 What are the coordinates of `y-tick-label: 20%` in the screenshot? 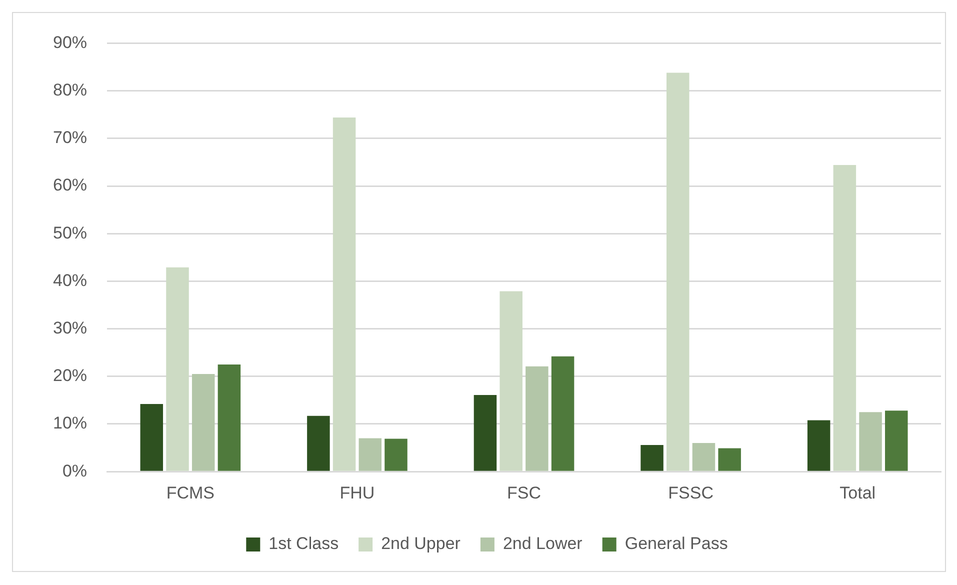 It's located at (70, 376).